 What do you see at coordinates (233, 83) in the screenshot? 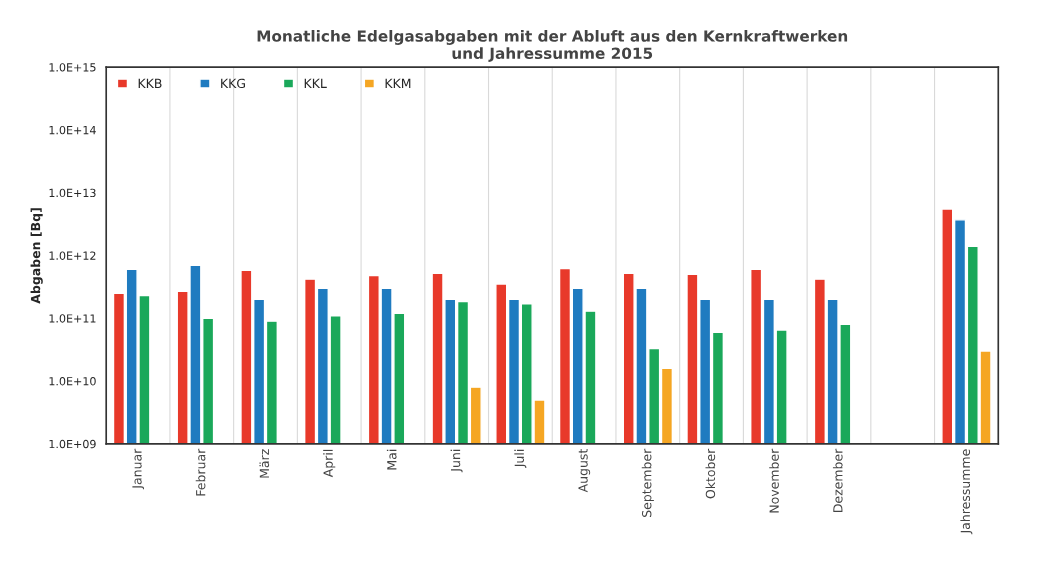
I see `legend-label: KKG` at bounding box center [233, 83].